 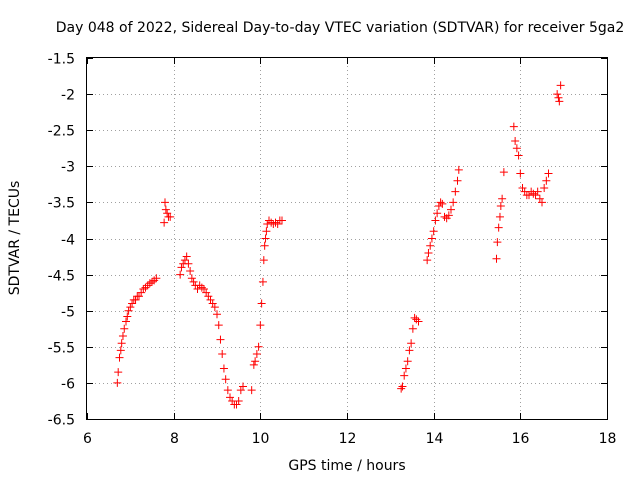 What do you see at coordinates (261, 439) in the screenshot?
I see `x-tick-label: 10` at bounding box center [261, 439].